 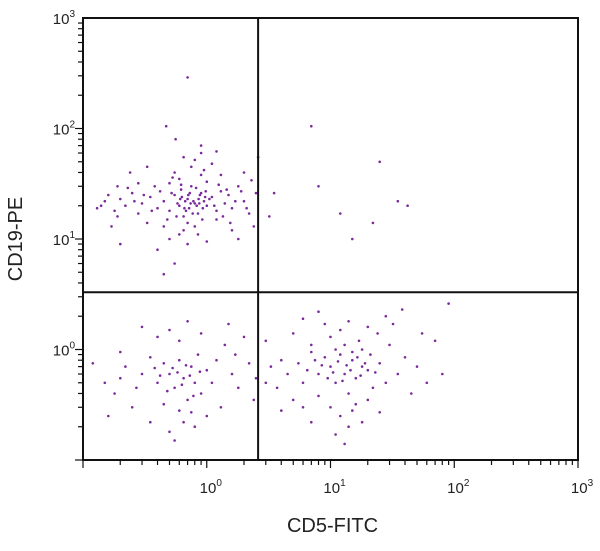 I want to click on x-tick-label-exponent: 1, so click(x=343, y=483).